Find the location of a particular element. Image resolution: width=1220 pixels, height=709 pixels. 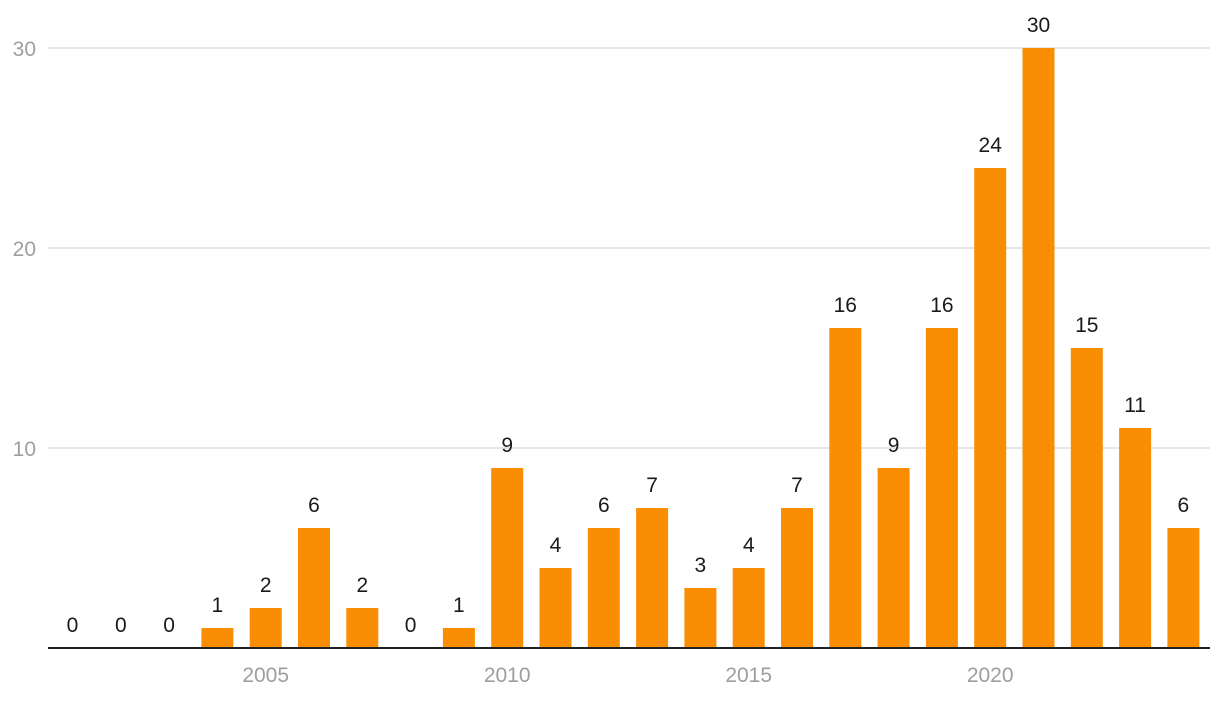

data-label-2012: 6 is located at coordinates (604, 505).